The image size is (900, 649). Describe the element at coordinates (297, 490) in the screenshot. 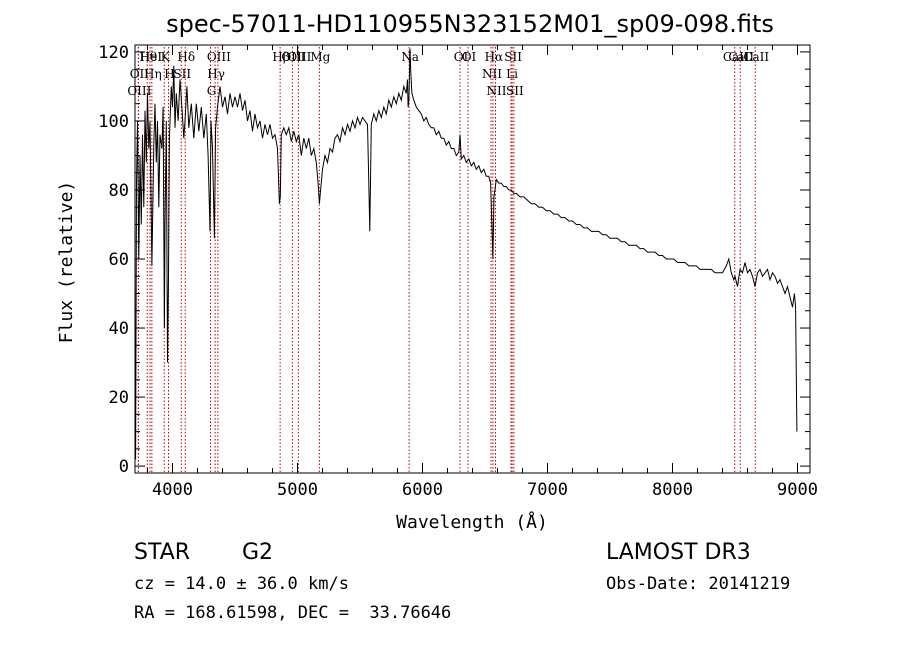

I see `x-tick-label: 5000` at that location.